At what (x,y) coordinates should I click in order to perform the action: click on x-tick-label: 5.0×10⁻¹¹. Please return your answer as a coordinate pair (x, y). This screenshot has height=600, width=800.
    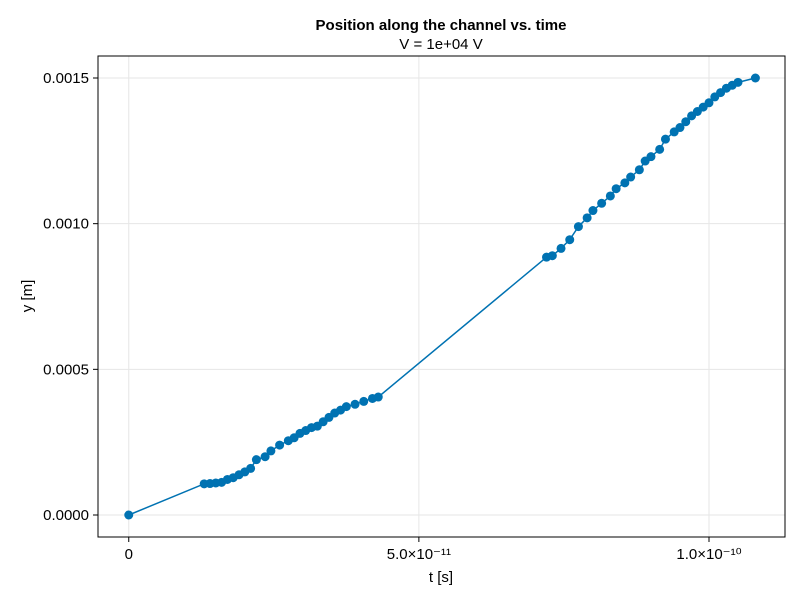
    Looking at the image, I should click on (419, 554).